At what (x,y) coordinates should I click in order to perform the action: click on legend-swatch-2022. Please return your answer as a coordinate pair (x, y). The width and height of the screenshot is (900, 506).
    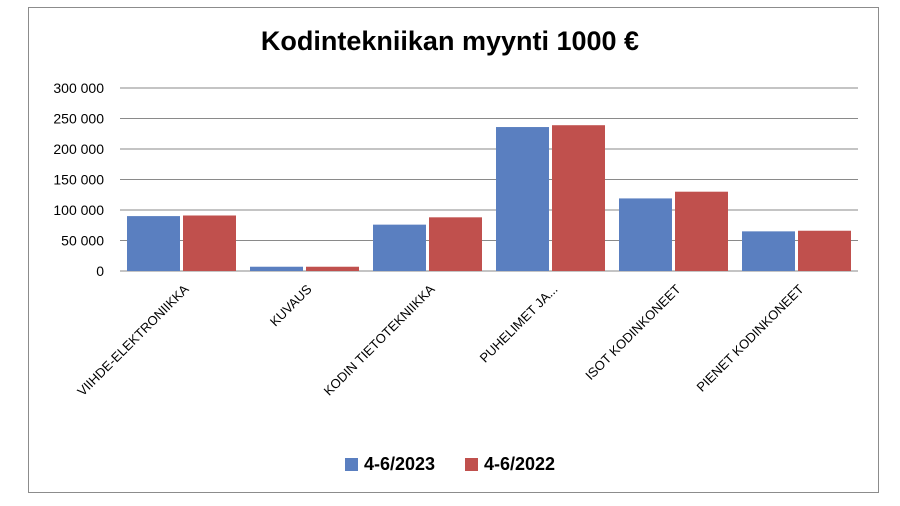
    Looking at the image, I should click on (471, 464).